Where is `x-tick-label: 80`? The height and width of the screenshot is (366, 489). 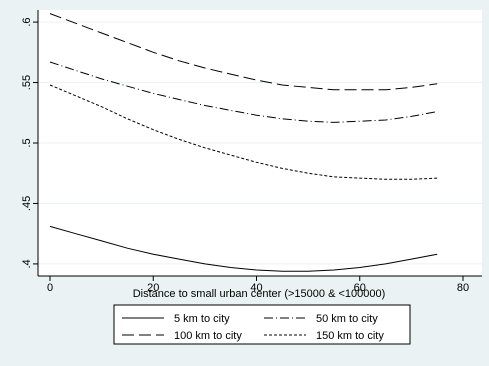
x-tick-label: 80 is located at coordinates (463, 288).